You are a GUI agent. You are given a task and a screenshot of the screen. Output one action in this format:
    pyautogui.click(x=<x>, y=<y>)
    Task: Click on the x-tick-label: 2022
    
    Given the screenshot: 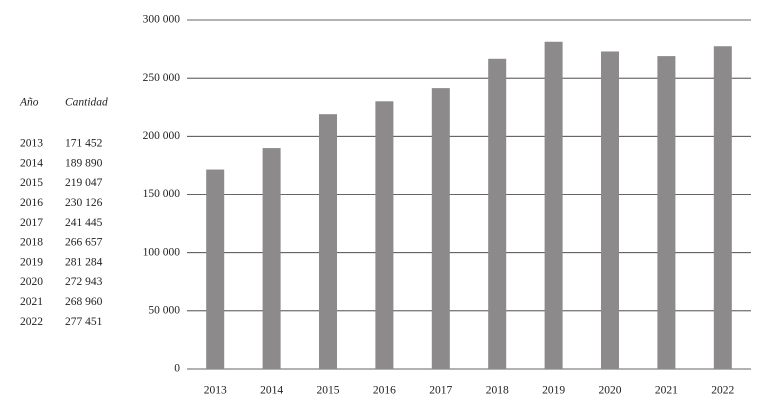 What is the action you would take?
    pyautogui.click(x=722, y=391)
    